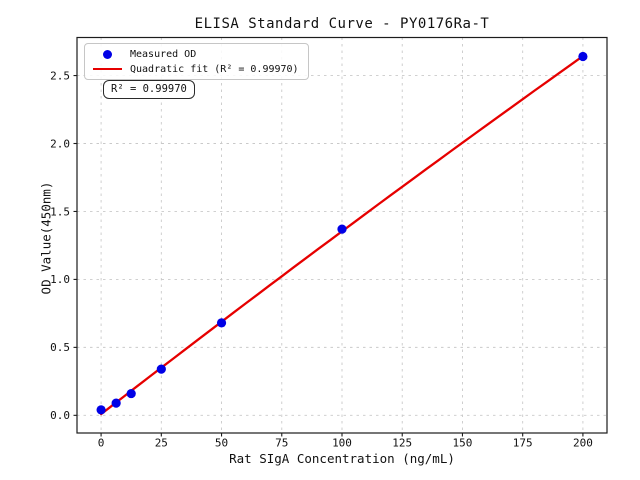 This screenshot has height=480, width=640. What do you see at coordinates (583, 443) in the screenshot?
I see `x-tick-label: 200` at bounding box center [583, 443].